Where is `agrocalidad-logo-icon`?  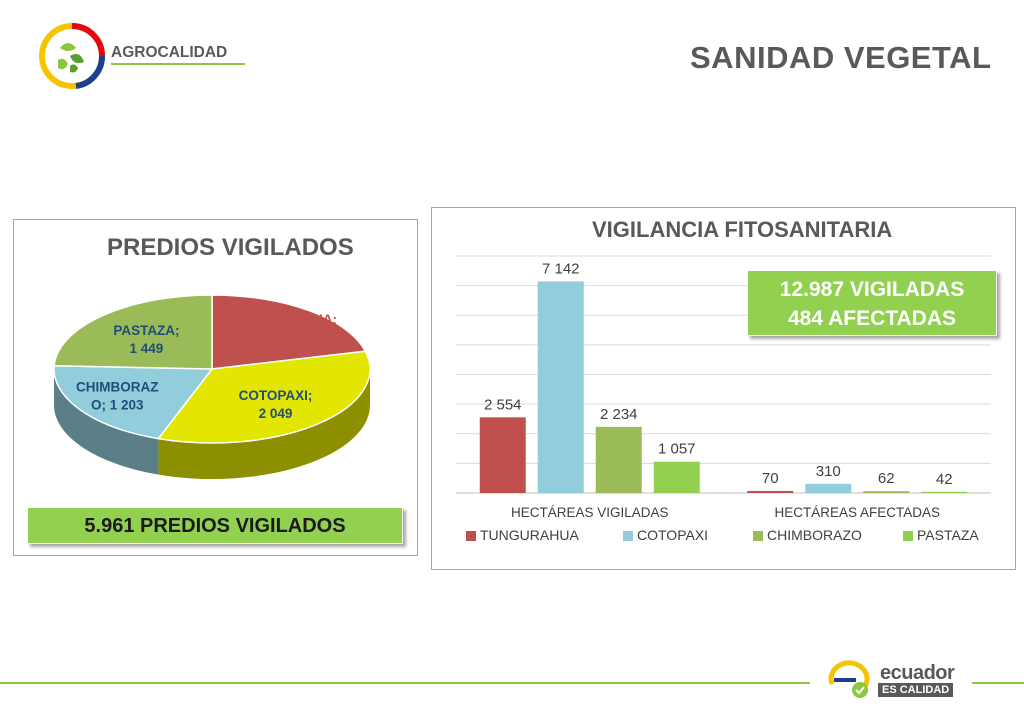 agrocalidad-logo-icon is located at coordinates (72, 56).